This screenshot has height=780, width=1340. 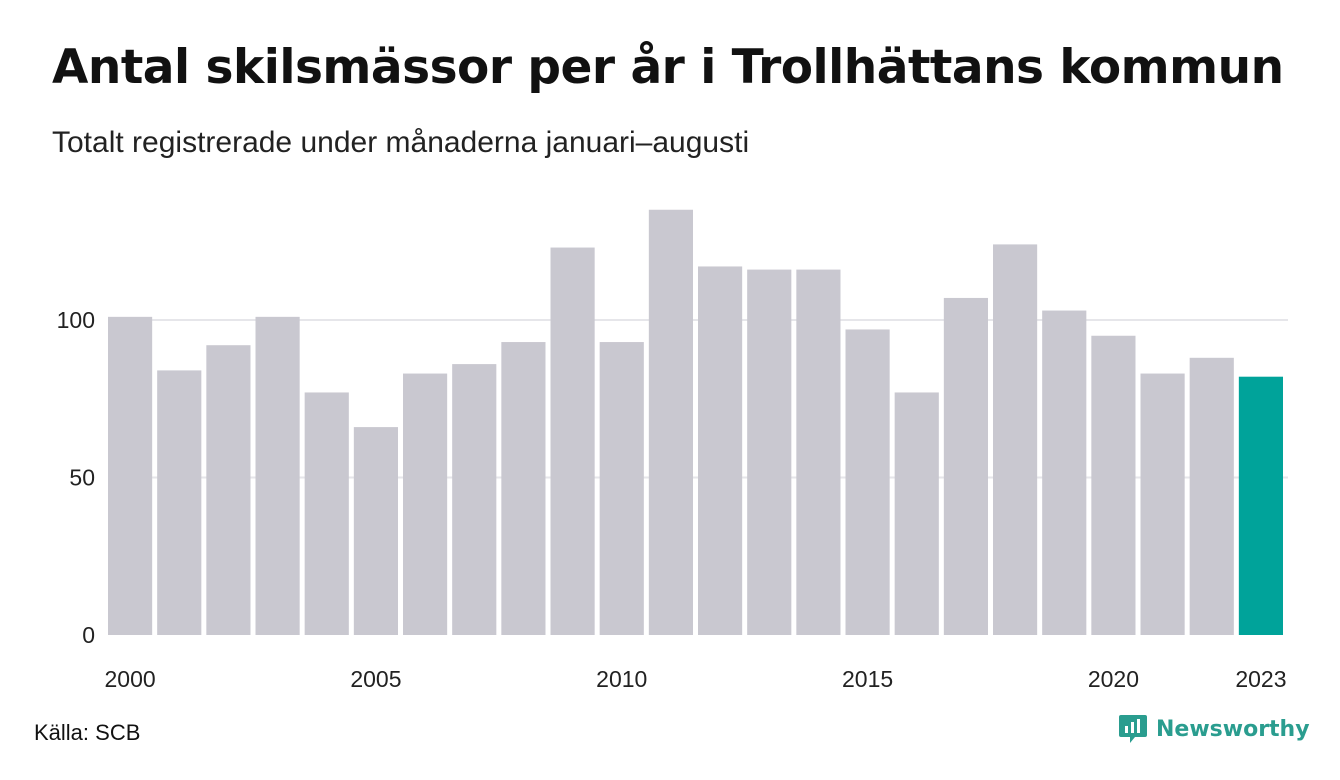 What do you see at coordinates (695, 679) in the screenshot?
I see `x-axis-ticks: 2000 2005 2010 2015 2020 2023` at bounding box center [695, 679].